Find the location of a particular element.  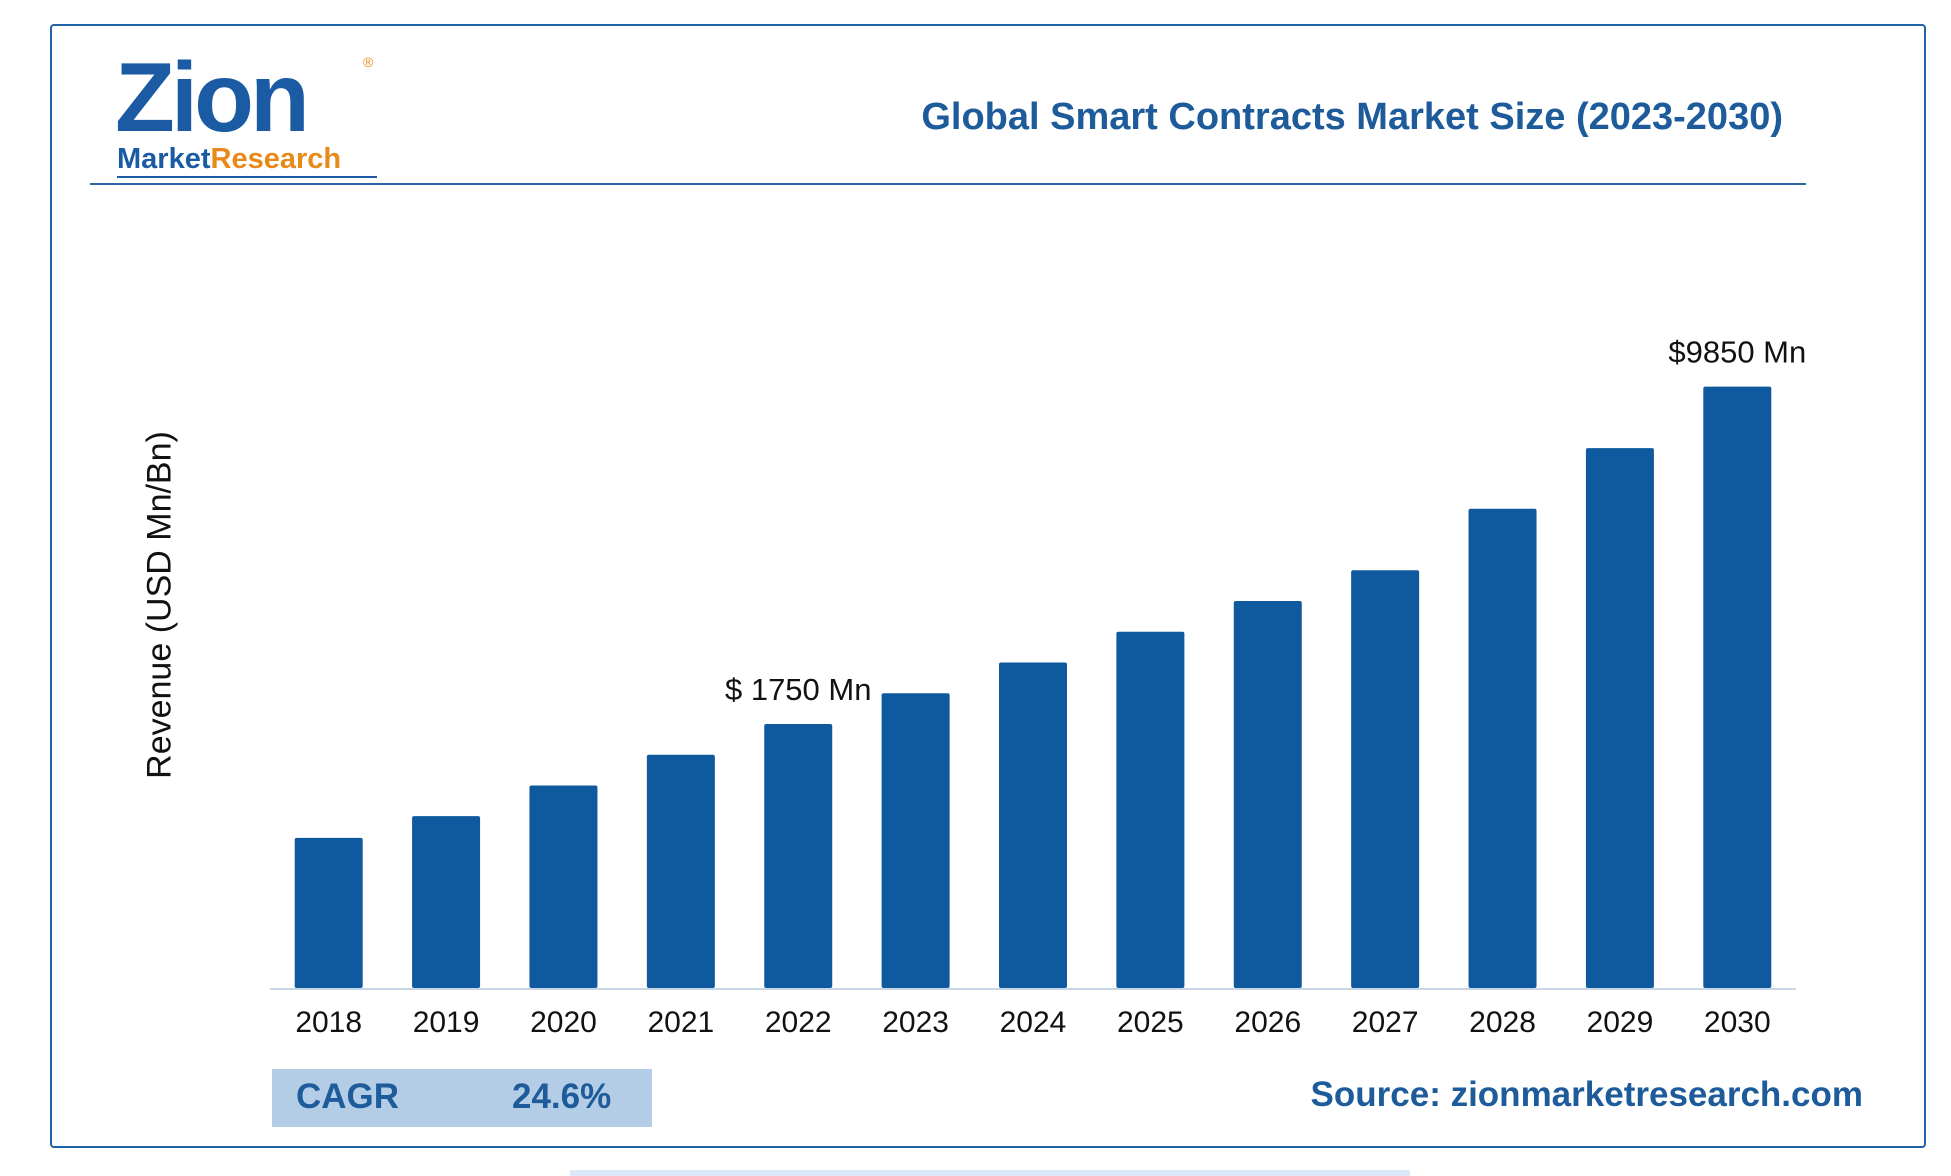

logo-tagline: MarketResearch is located at coordinates (229, 159).